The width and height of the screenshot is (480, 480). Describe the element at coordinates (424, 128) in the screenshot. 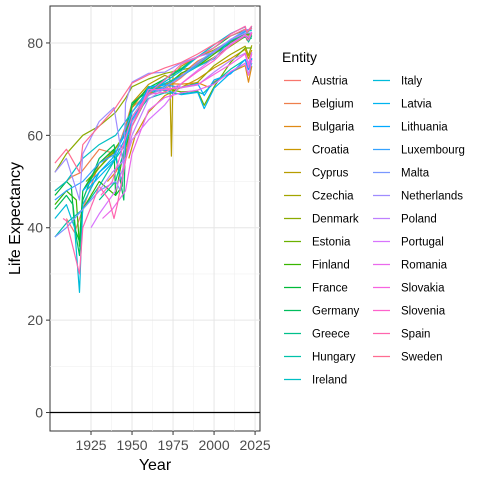

I see `legend-label: Lithuania` at that location.